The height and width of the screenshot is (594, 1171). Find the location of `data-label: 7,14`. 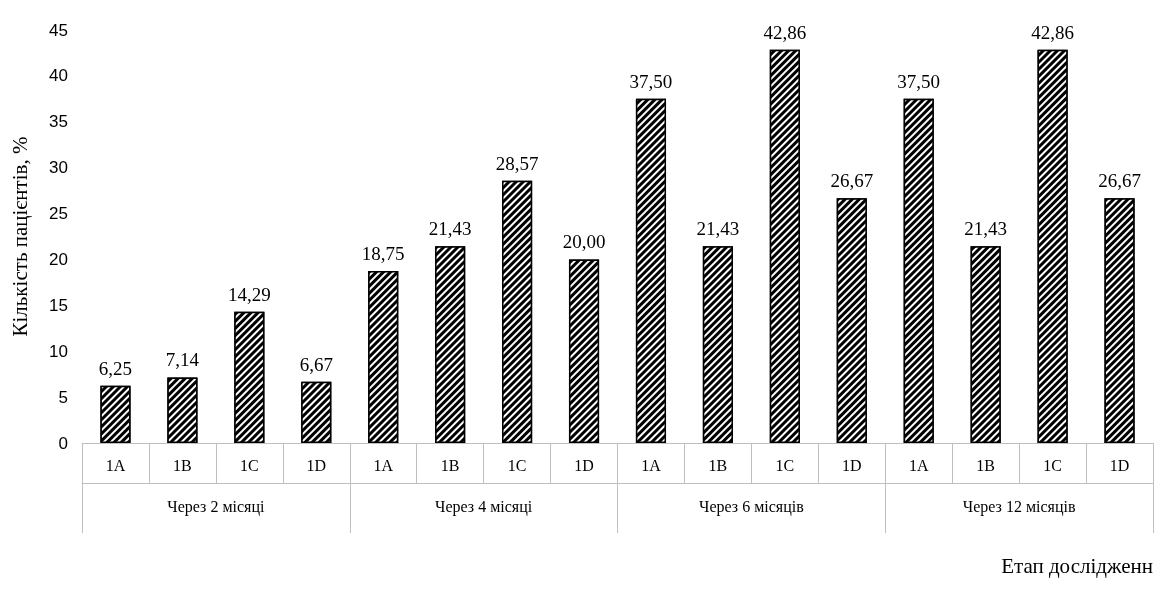

data-label: 7,14 is located at coordinates (182, 360).